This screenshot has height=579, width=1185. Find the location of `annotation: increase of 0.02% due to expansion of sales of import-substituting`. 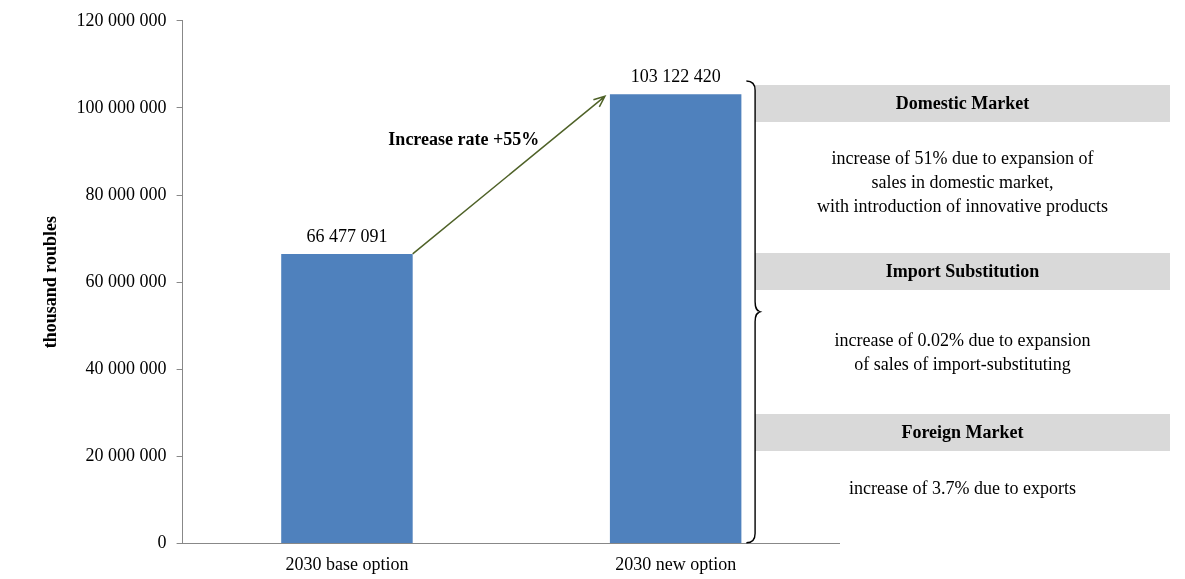

annotation: increase of 0.02% due to expansion of sales of import-substituting is located at coordinates (962, 352).